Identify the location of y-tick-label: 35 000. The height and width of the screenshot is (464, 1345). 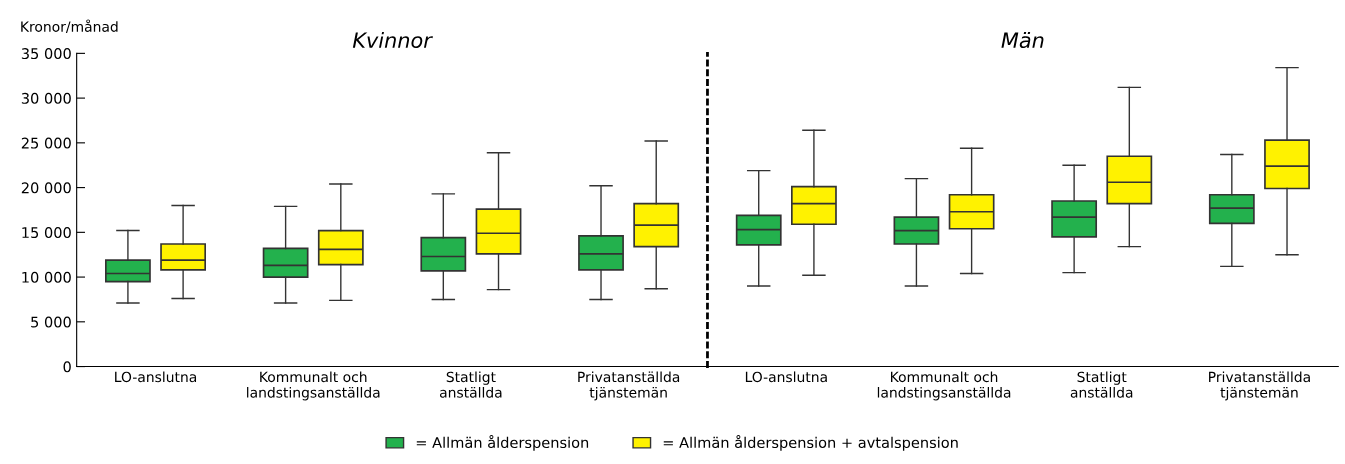
(46, 54).